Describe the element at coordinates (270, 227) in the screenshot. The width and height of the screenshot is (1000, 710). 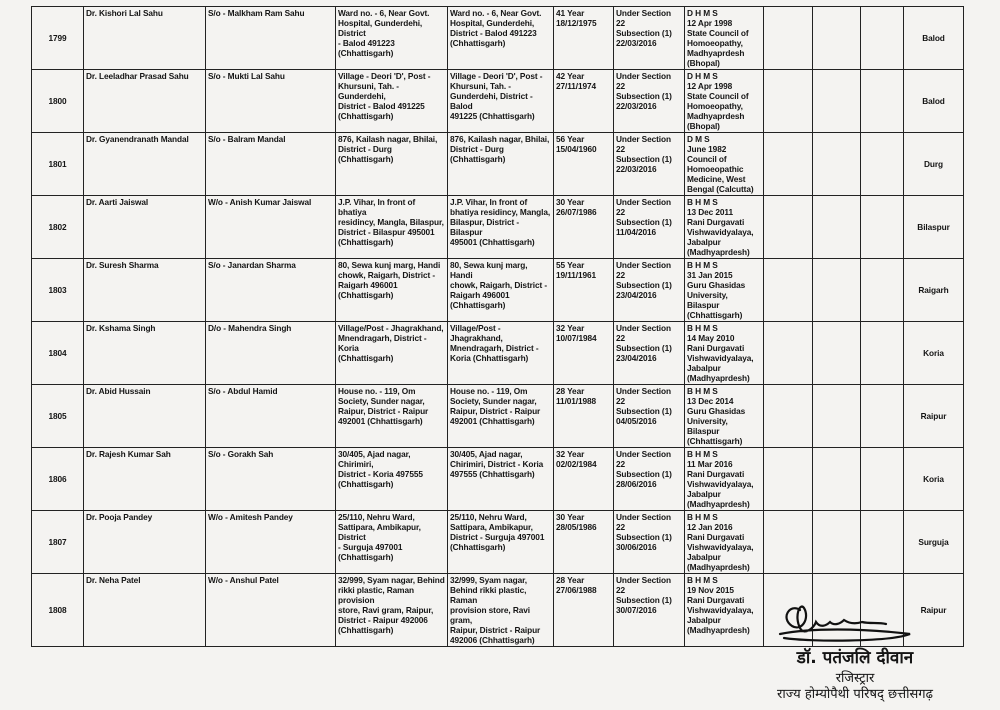
I see `relation: W/o - Anish Kumar Jaiswal` at that location.